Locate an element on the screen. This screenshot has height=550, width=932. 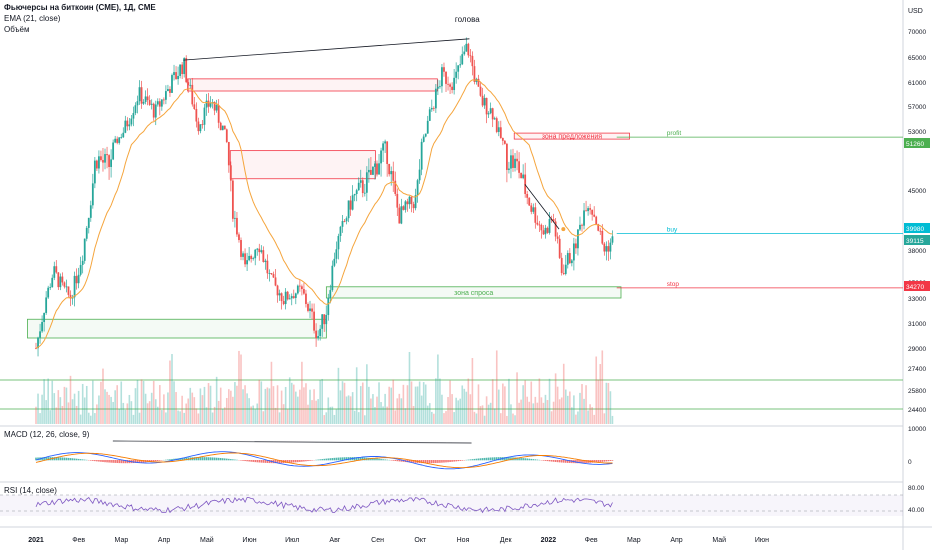
price-zone is located at coordinates (302, 165).